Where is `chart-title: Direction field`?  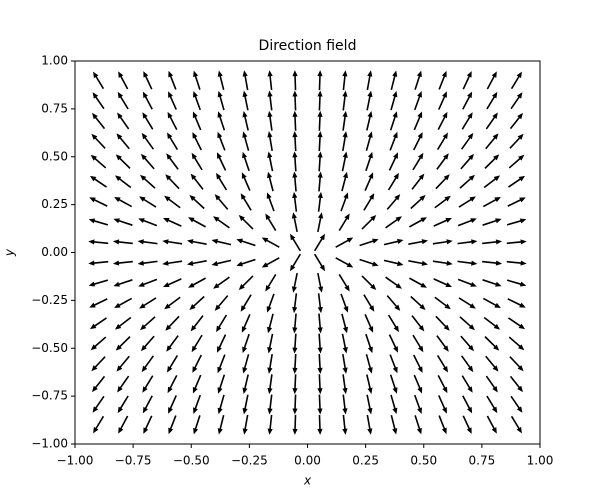
chart-title: Direction field is located at coordinates (308, 46).